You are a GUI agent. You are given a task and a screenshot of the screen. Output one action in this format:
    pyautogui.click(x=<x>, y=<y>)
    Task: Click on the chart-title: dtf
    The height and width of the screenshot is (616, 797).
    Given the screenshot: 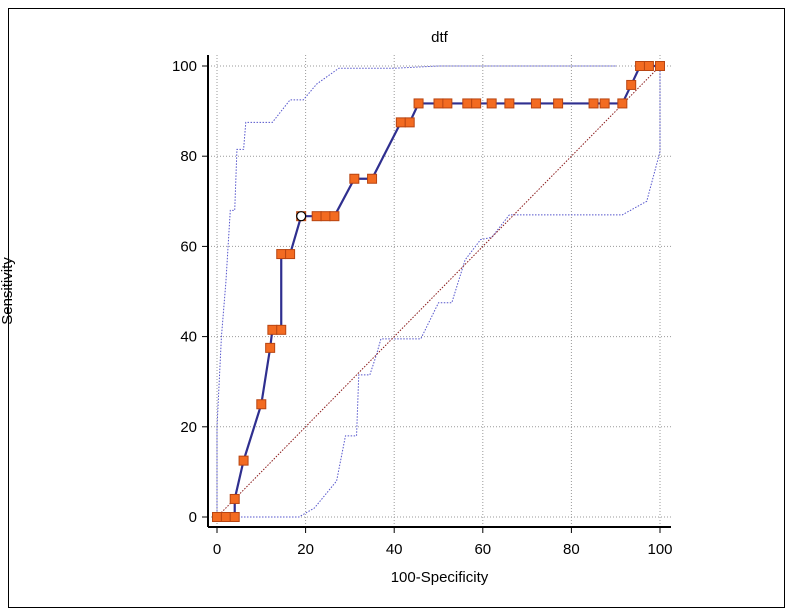 What is the action you would take?
    pyautogui.click(x=440, y=37)
    